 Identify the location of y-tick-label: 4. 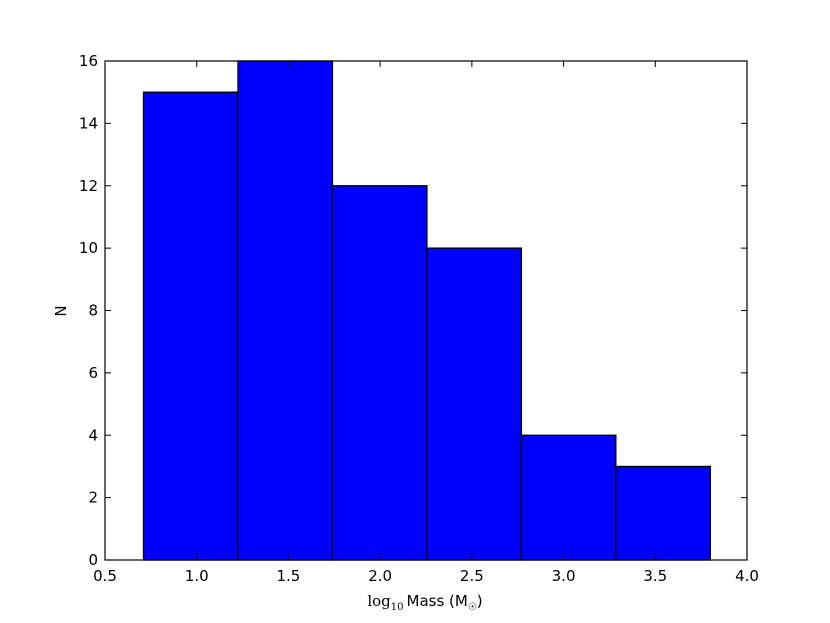
(93, 435).